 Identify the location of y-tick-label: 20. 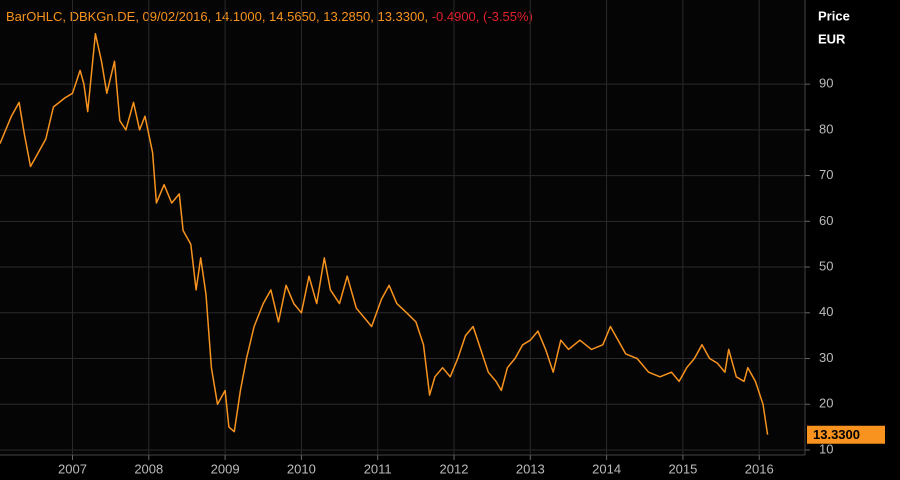
(826, 403).